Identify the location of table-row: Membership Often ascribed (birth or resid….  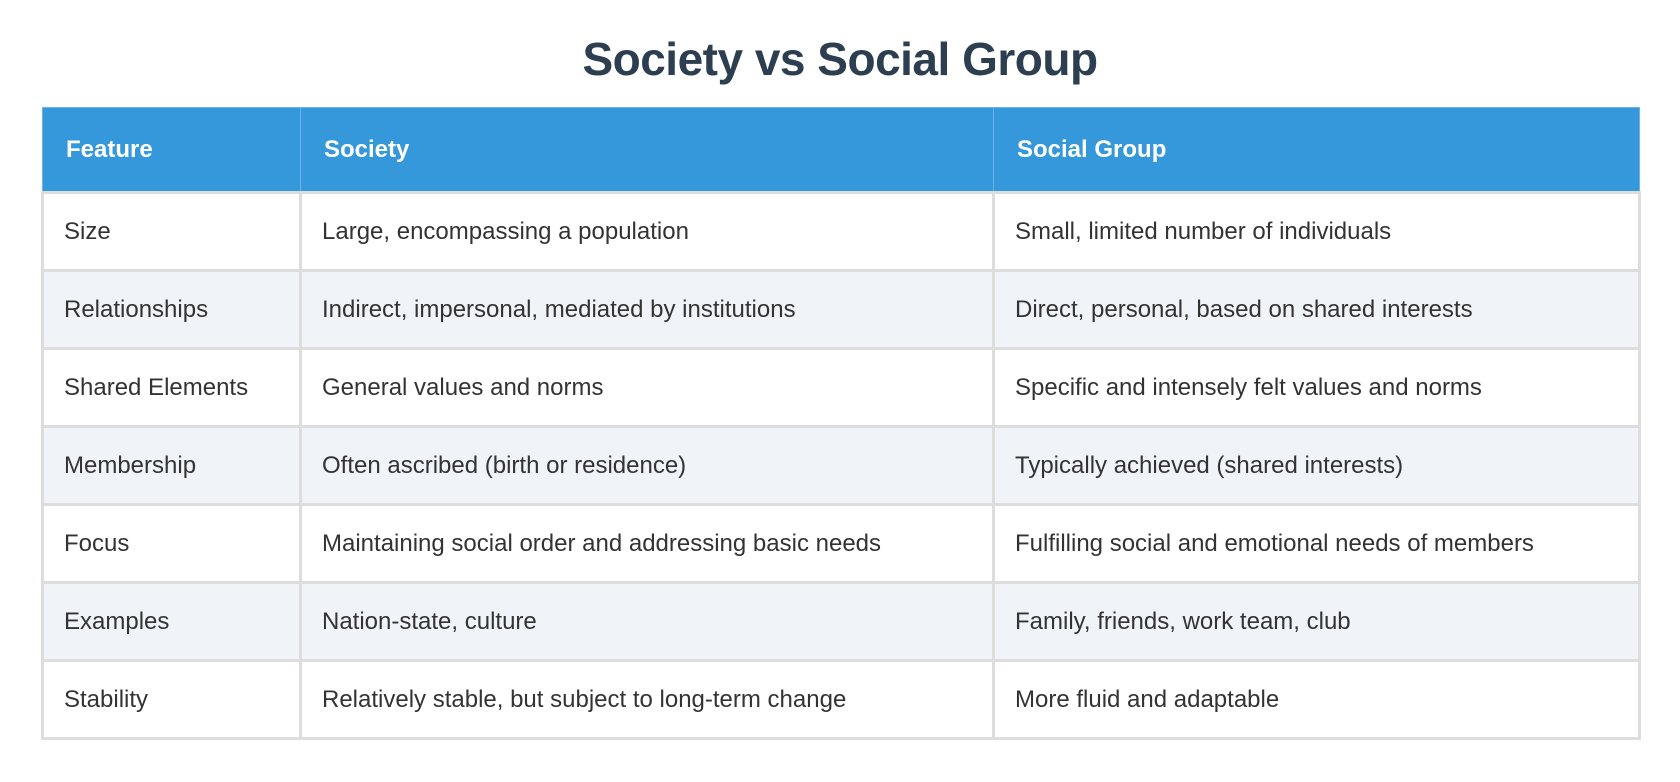
(841, 465).